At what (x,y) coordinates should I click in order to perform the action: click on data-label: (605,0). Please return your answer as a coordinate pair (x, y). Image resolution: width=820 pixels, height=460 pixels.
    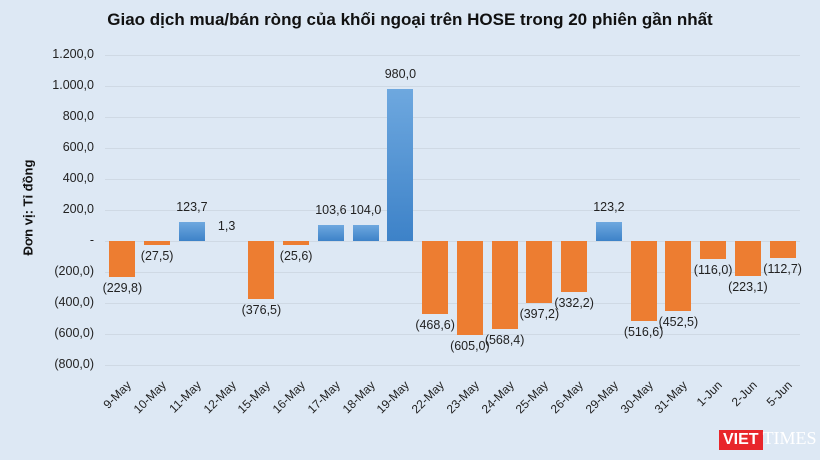
    Looking at the image, I should click on (470, 345).